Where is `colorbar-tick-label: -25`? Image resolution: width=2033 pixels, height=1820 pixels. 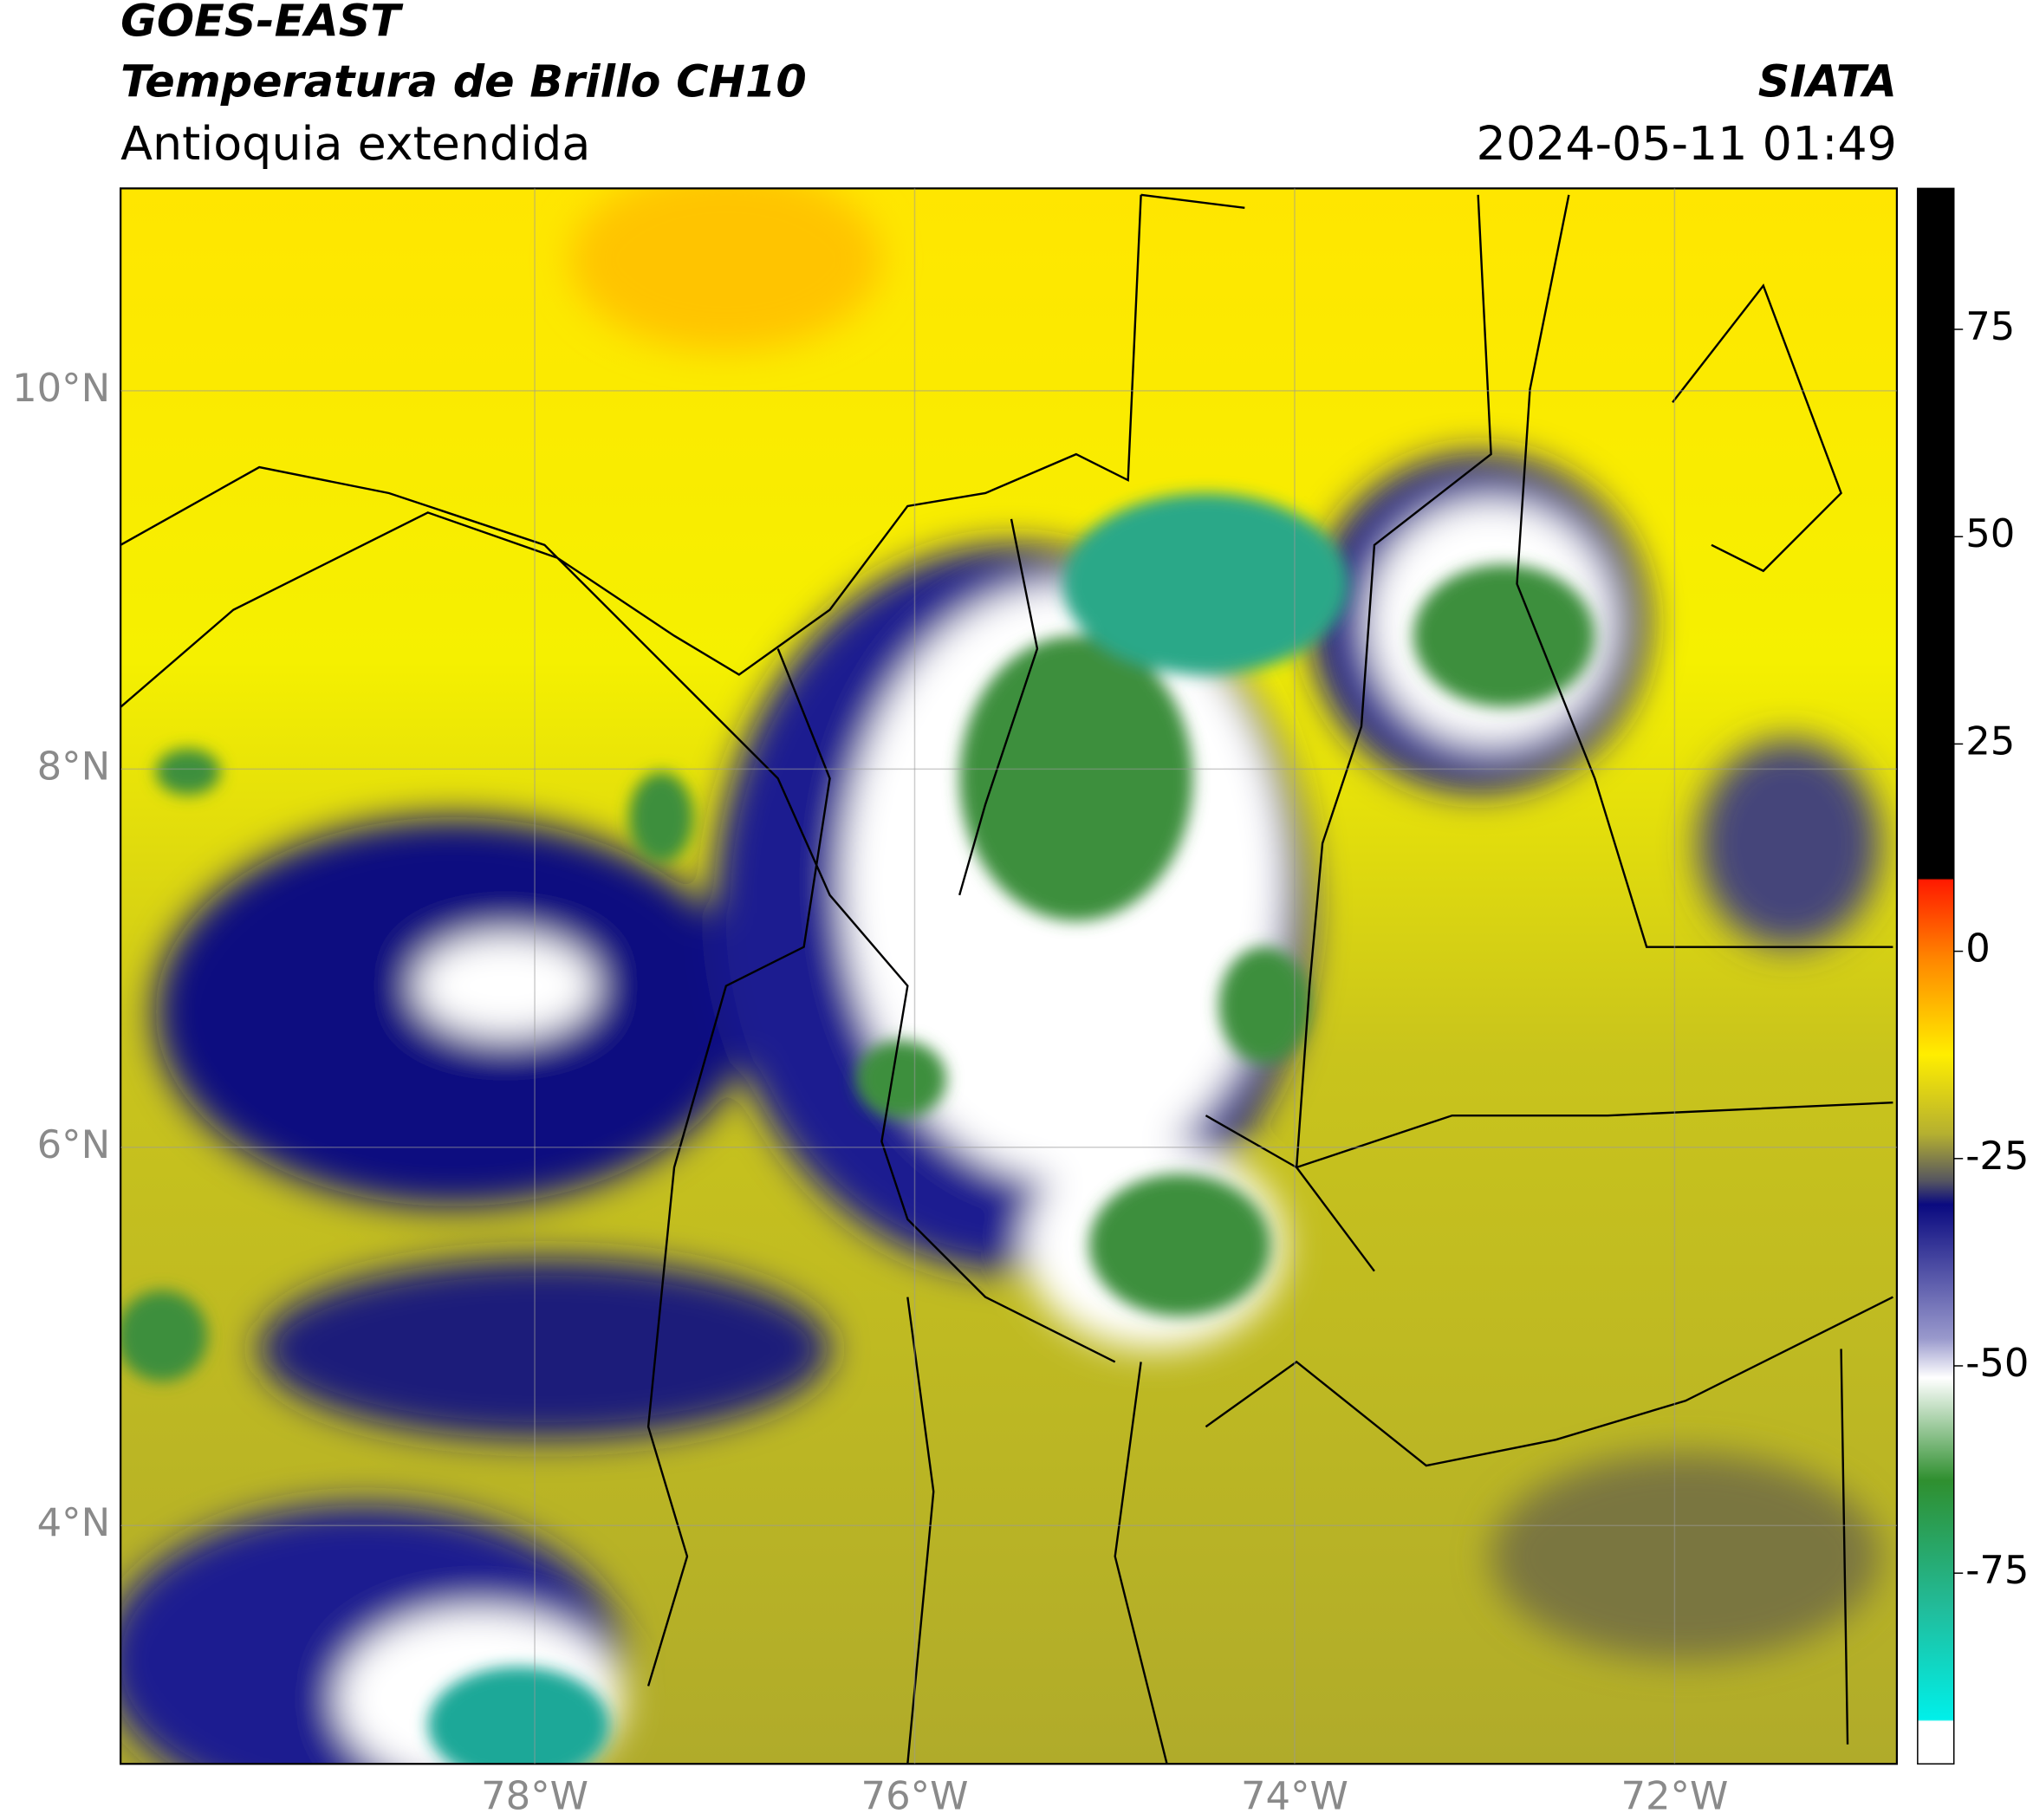
colorbar-tick-label: -25 is located at coordinates (1997, 1156).